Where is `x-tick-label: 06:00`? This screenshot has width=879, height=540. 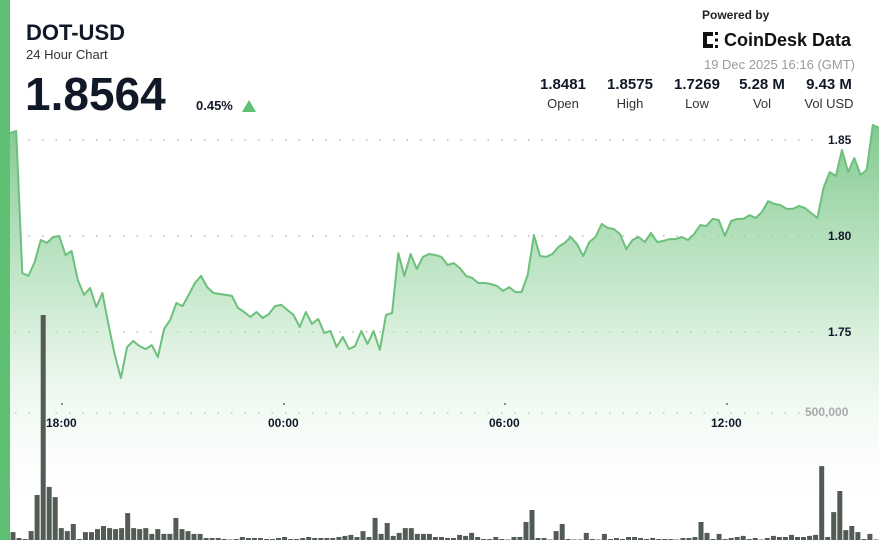
x-tick-label: 06:00 is located at coordinates (504, 423).